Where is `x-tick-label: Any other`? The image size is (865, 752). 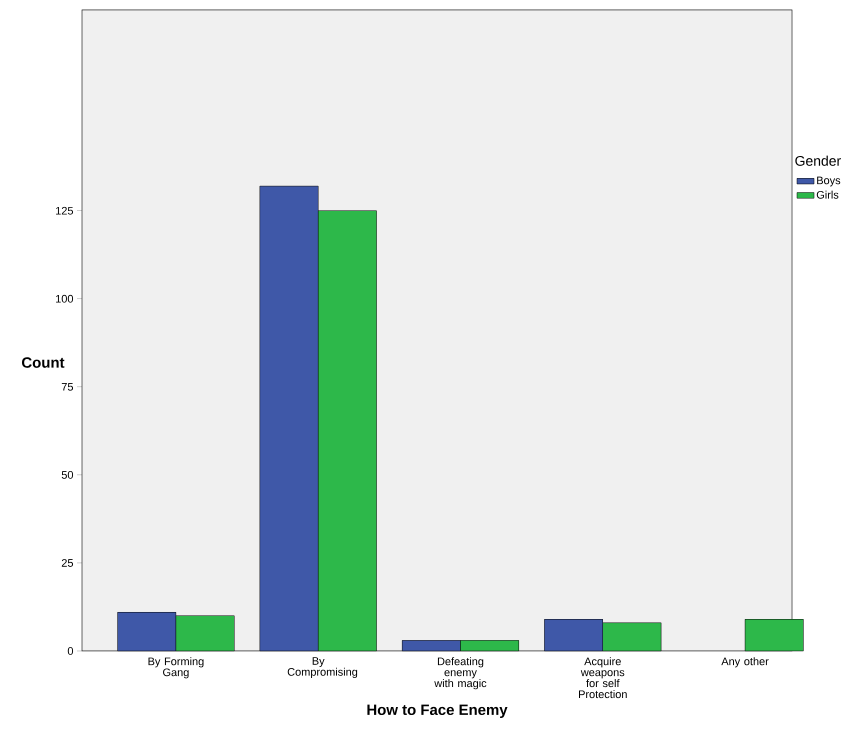
x-tick-label: Any other is located at coordinates (745, 662).